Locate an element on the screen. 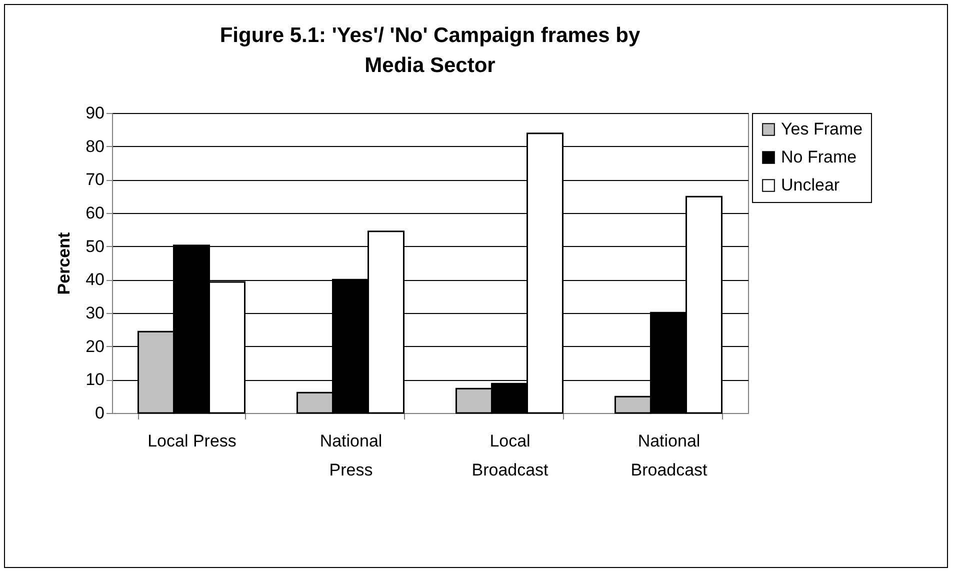 The width and height of the screenshot is (958, 578). x-tick-label: Local Press is located at coordinates (192, 441).